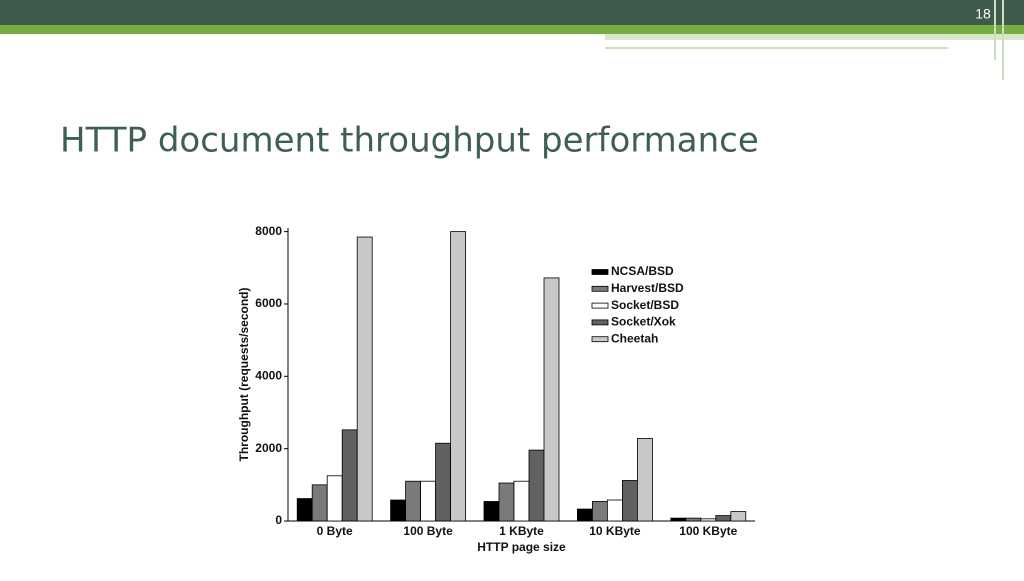 This screenshot has width=1024, height=581. What do you see at coordinates (512, 12) in the screenshot?
I see `header-bar` at bounding box center [512, 12].